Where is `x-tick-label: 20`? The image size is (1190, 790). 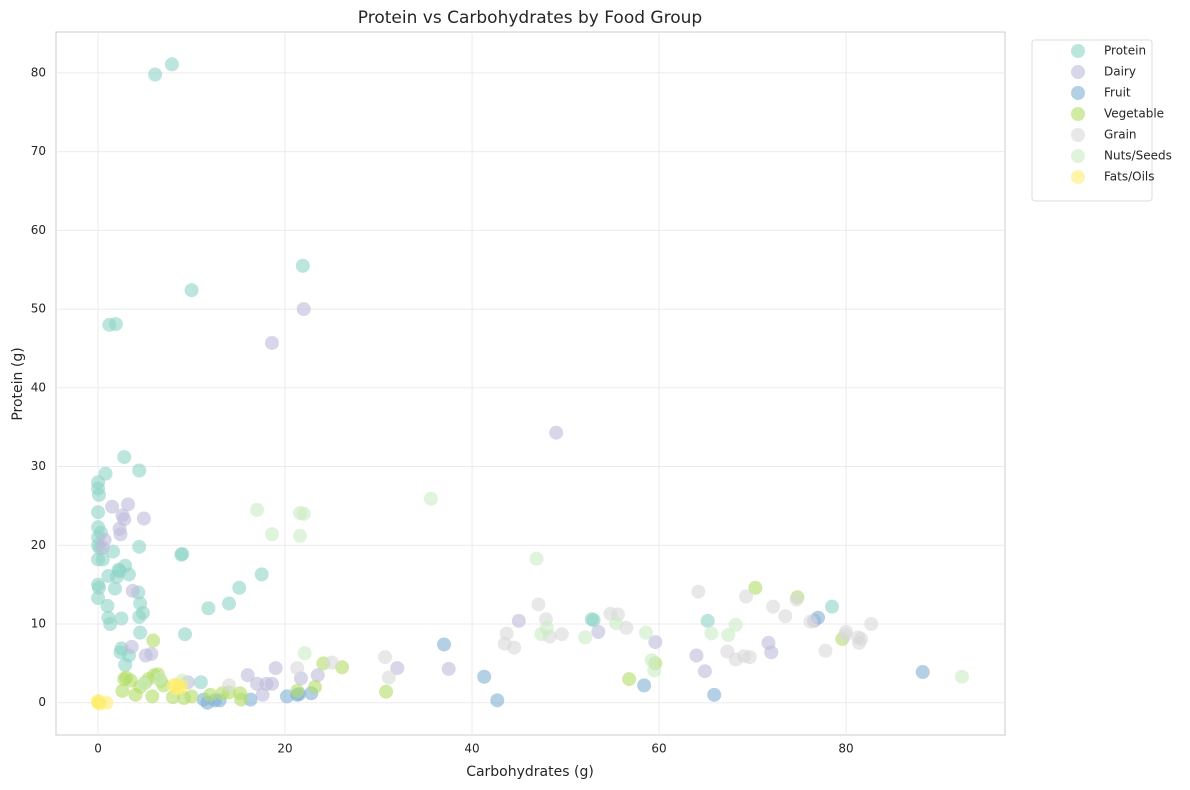
x-tick-label: 20 is located at coordinates (284, 749).